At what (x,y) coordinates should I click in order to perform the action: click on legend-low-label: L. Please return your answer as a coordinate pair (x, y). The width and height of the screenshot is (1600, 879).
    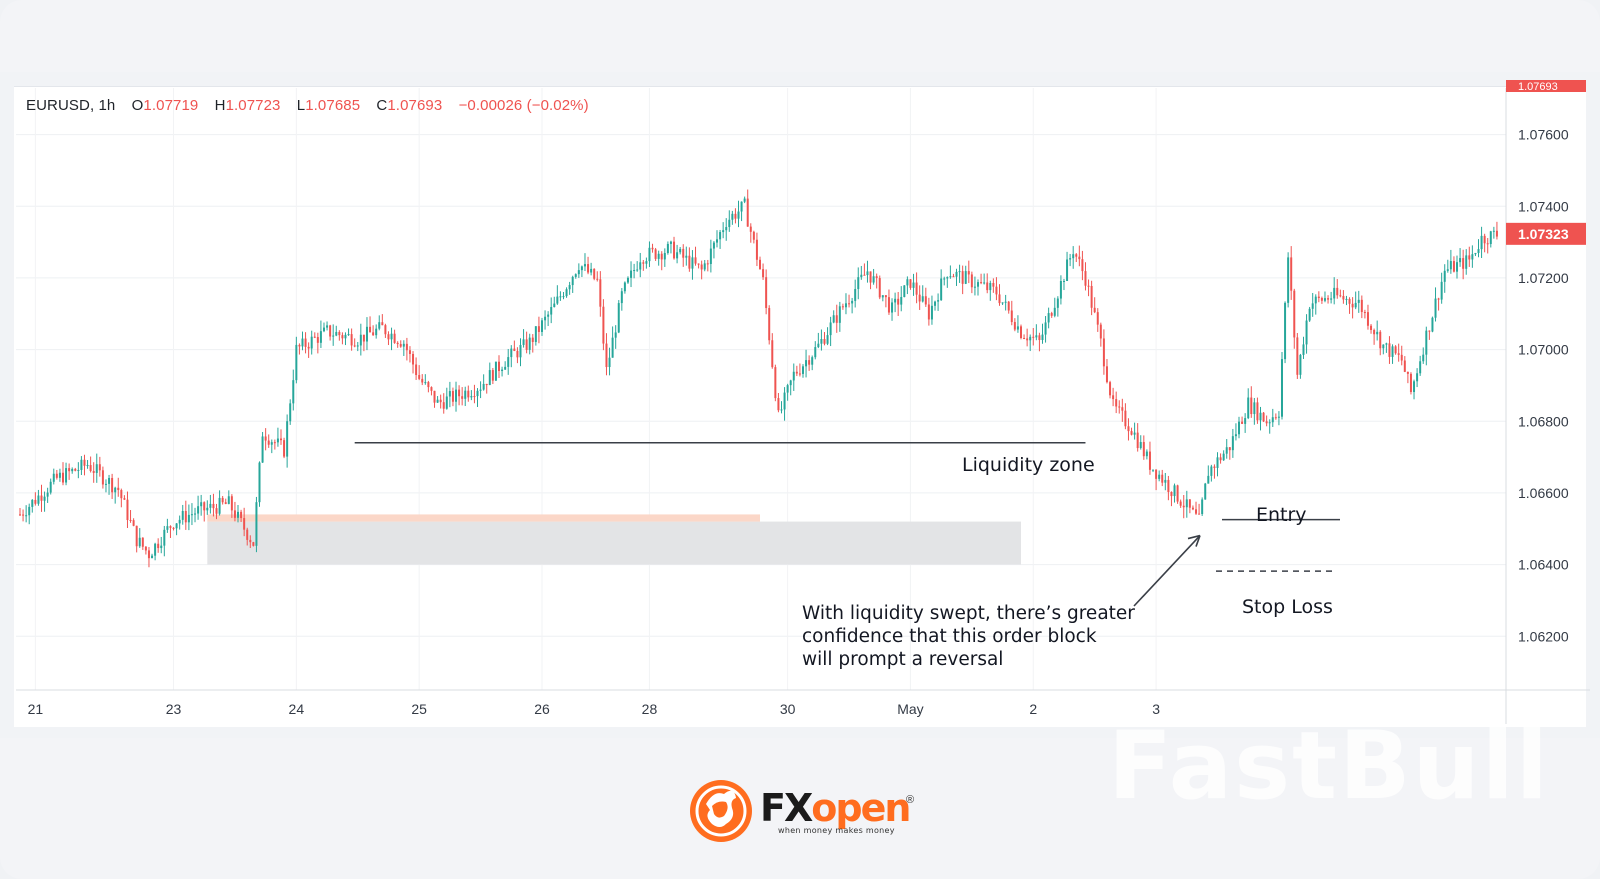
    Looking at the image, I should click on (301, 105).